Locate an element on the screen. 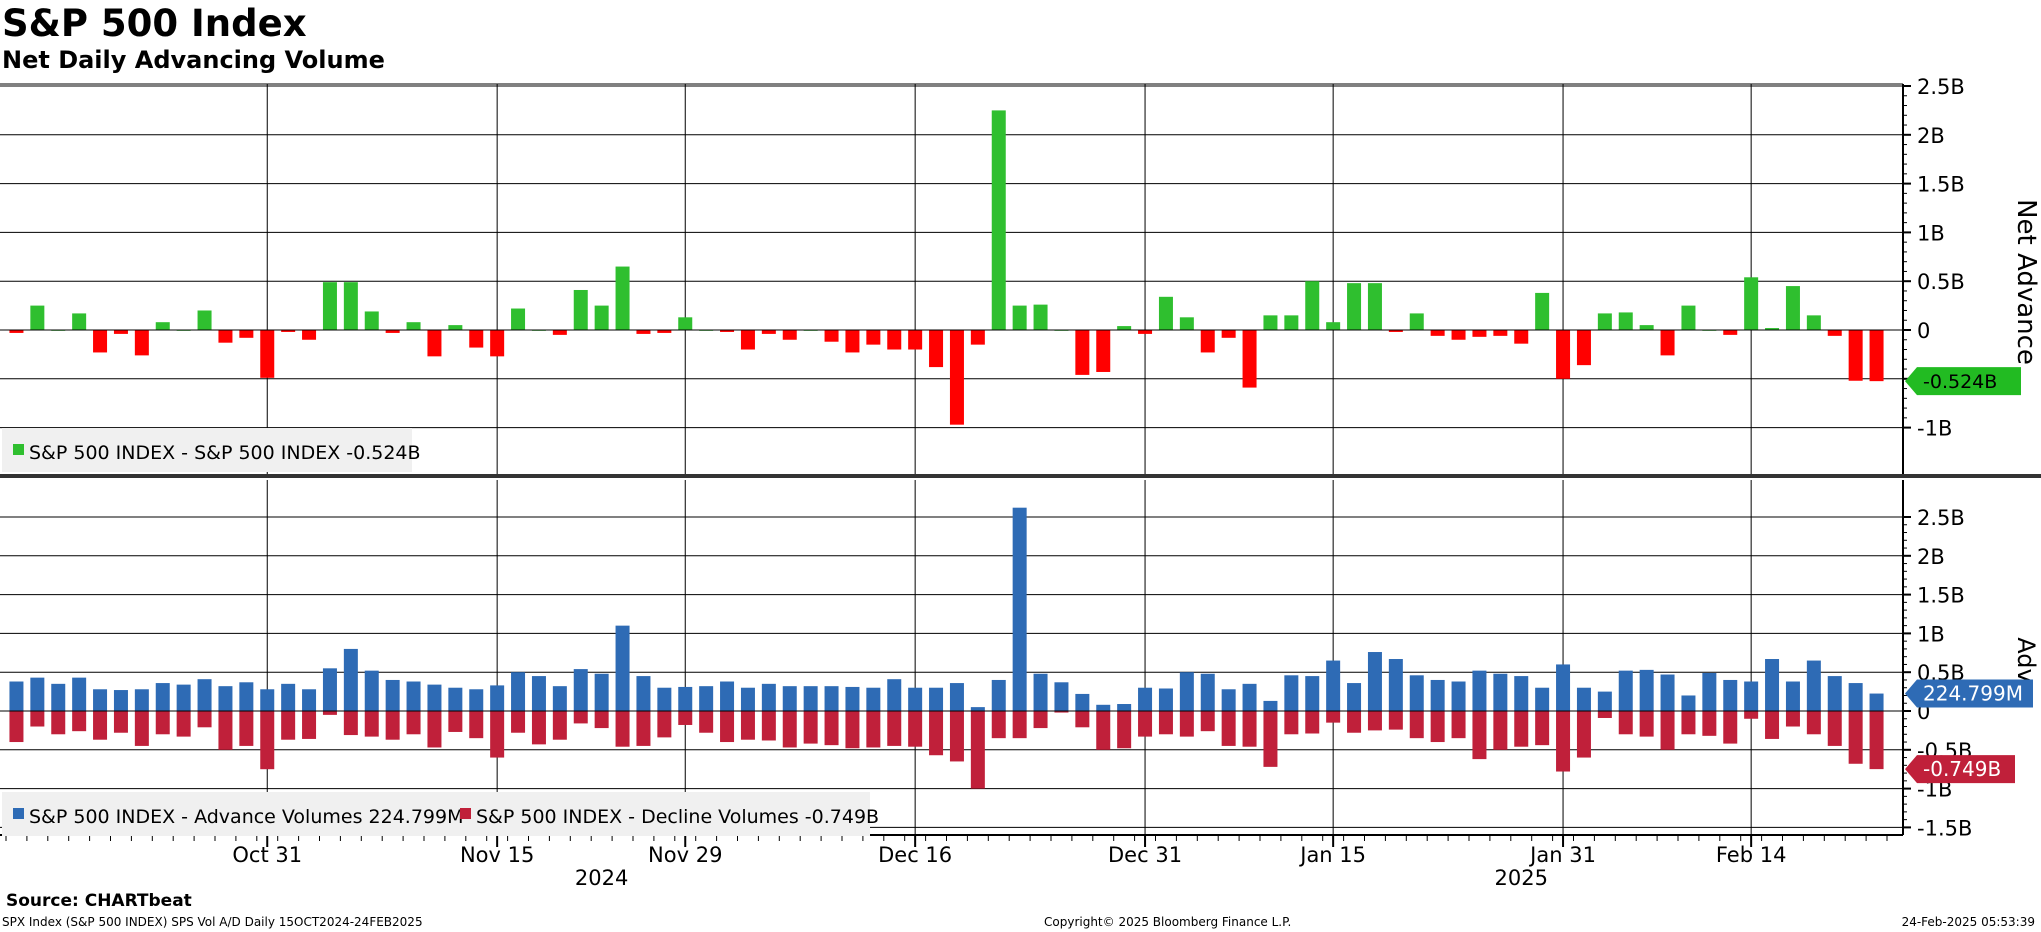 The height and width of the screenshot is (932, 2041). bottom-y-axis-label: Adv is located at coordinates (2026, 659).